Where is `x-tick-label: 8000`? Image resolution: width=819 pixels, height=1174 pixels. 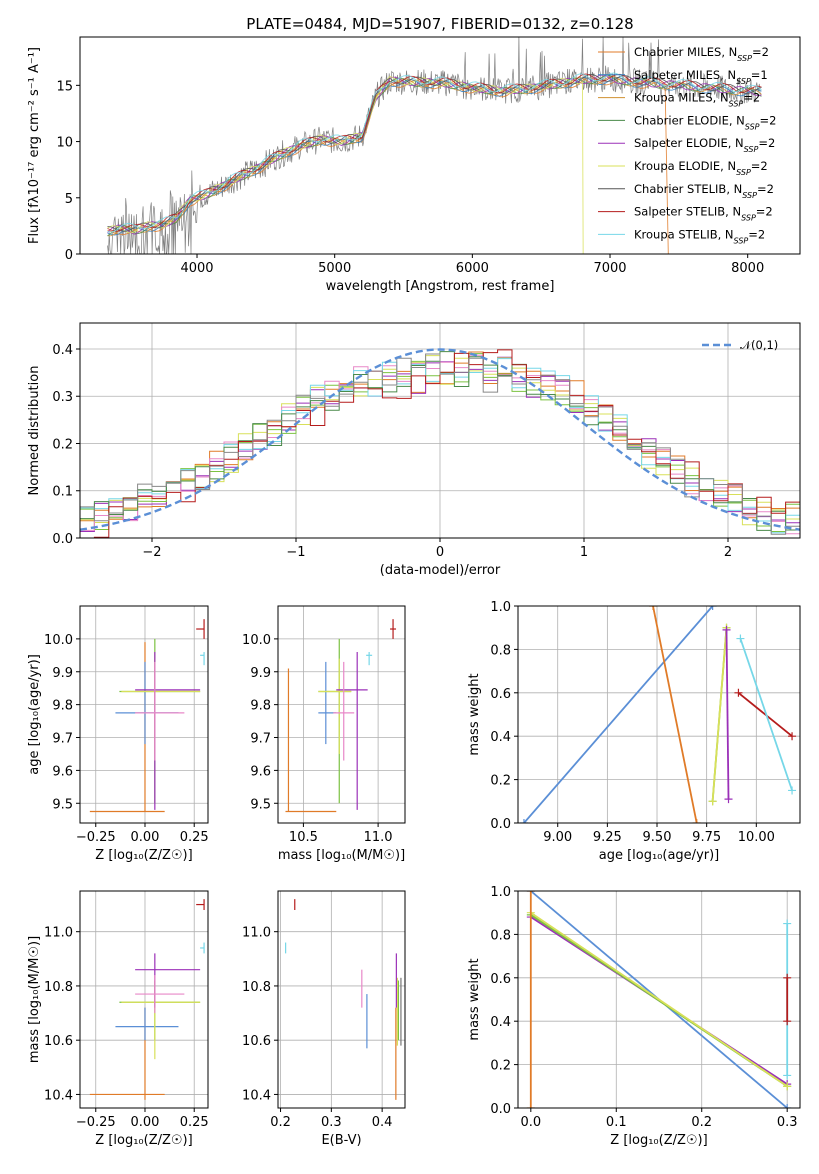 x-tick-label: 8000 is located at coordinates (747, 268).